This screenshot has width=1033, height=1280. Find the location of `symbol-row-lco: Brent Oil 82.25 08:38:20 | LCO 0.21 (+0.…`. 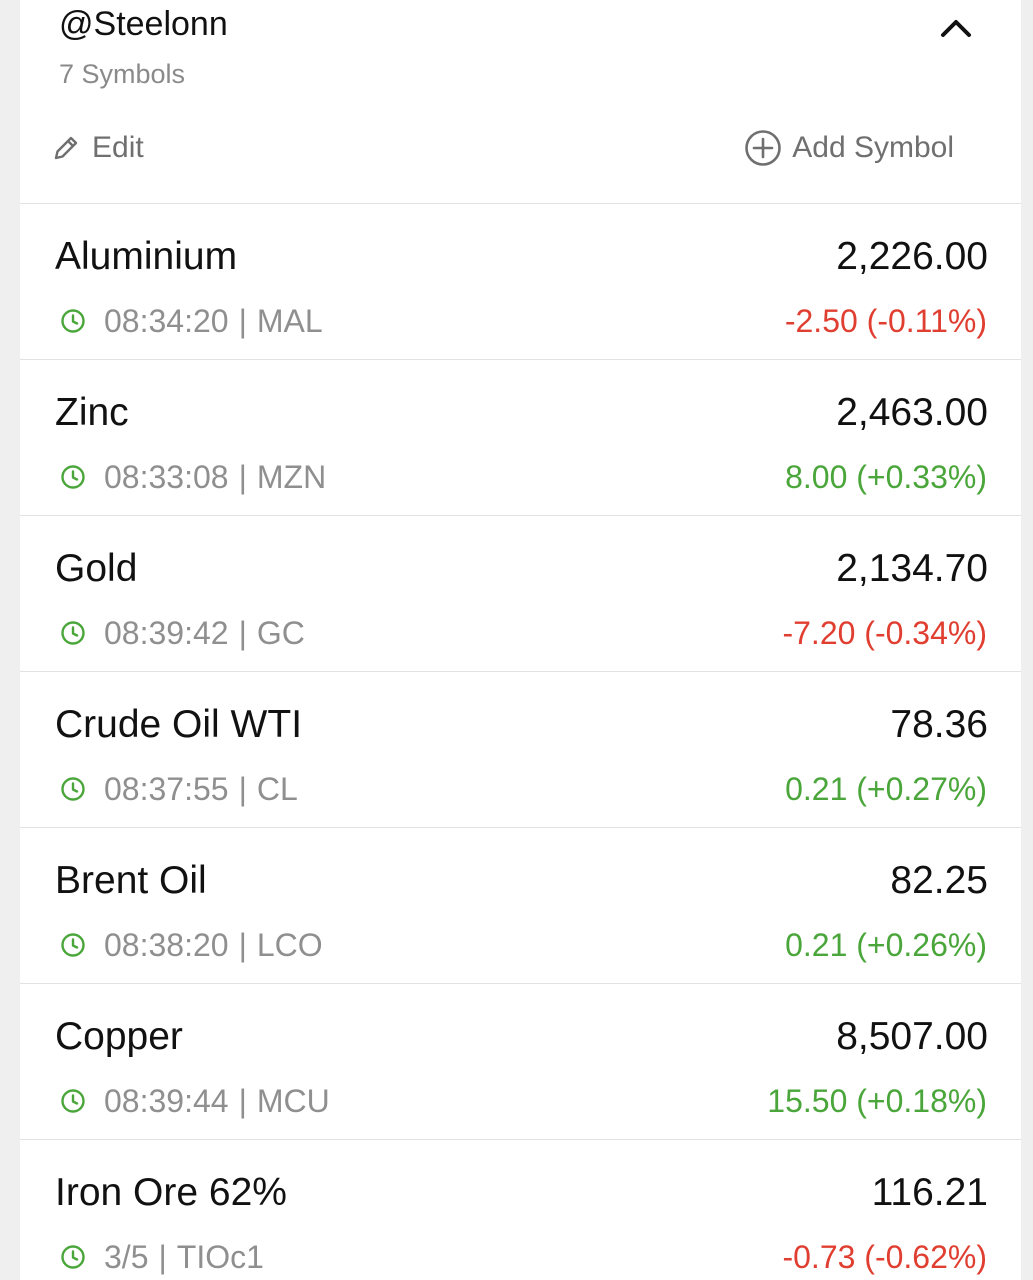

symbol-row-lco: Brent Oil 82.25 08:38:20 | LCO 0.21 (+0.… is located at coordinates (520, 906).